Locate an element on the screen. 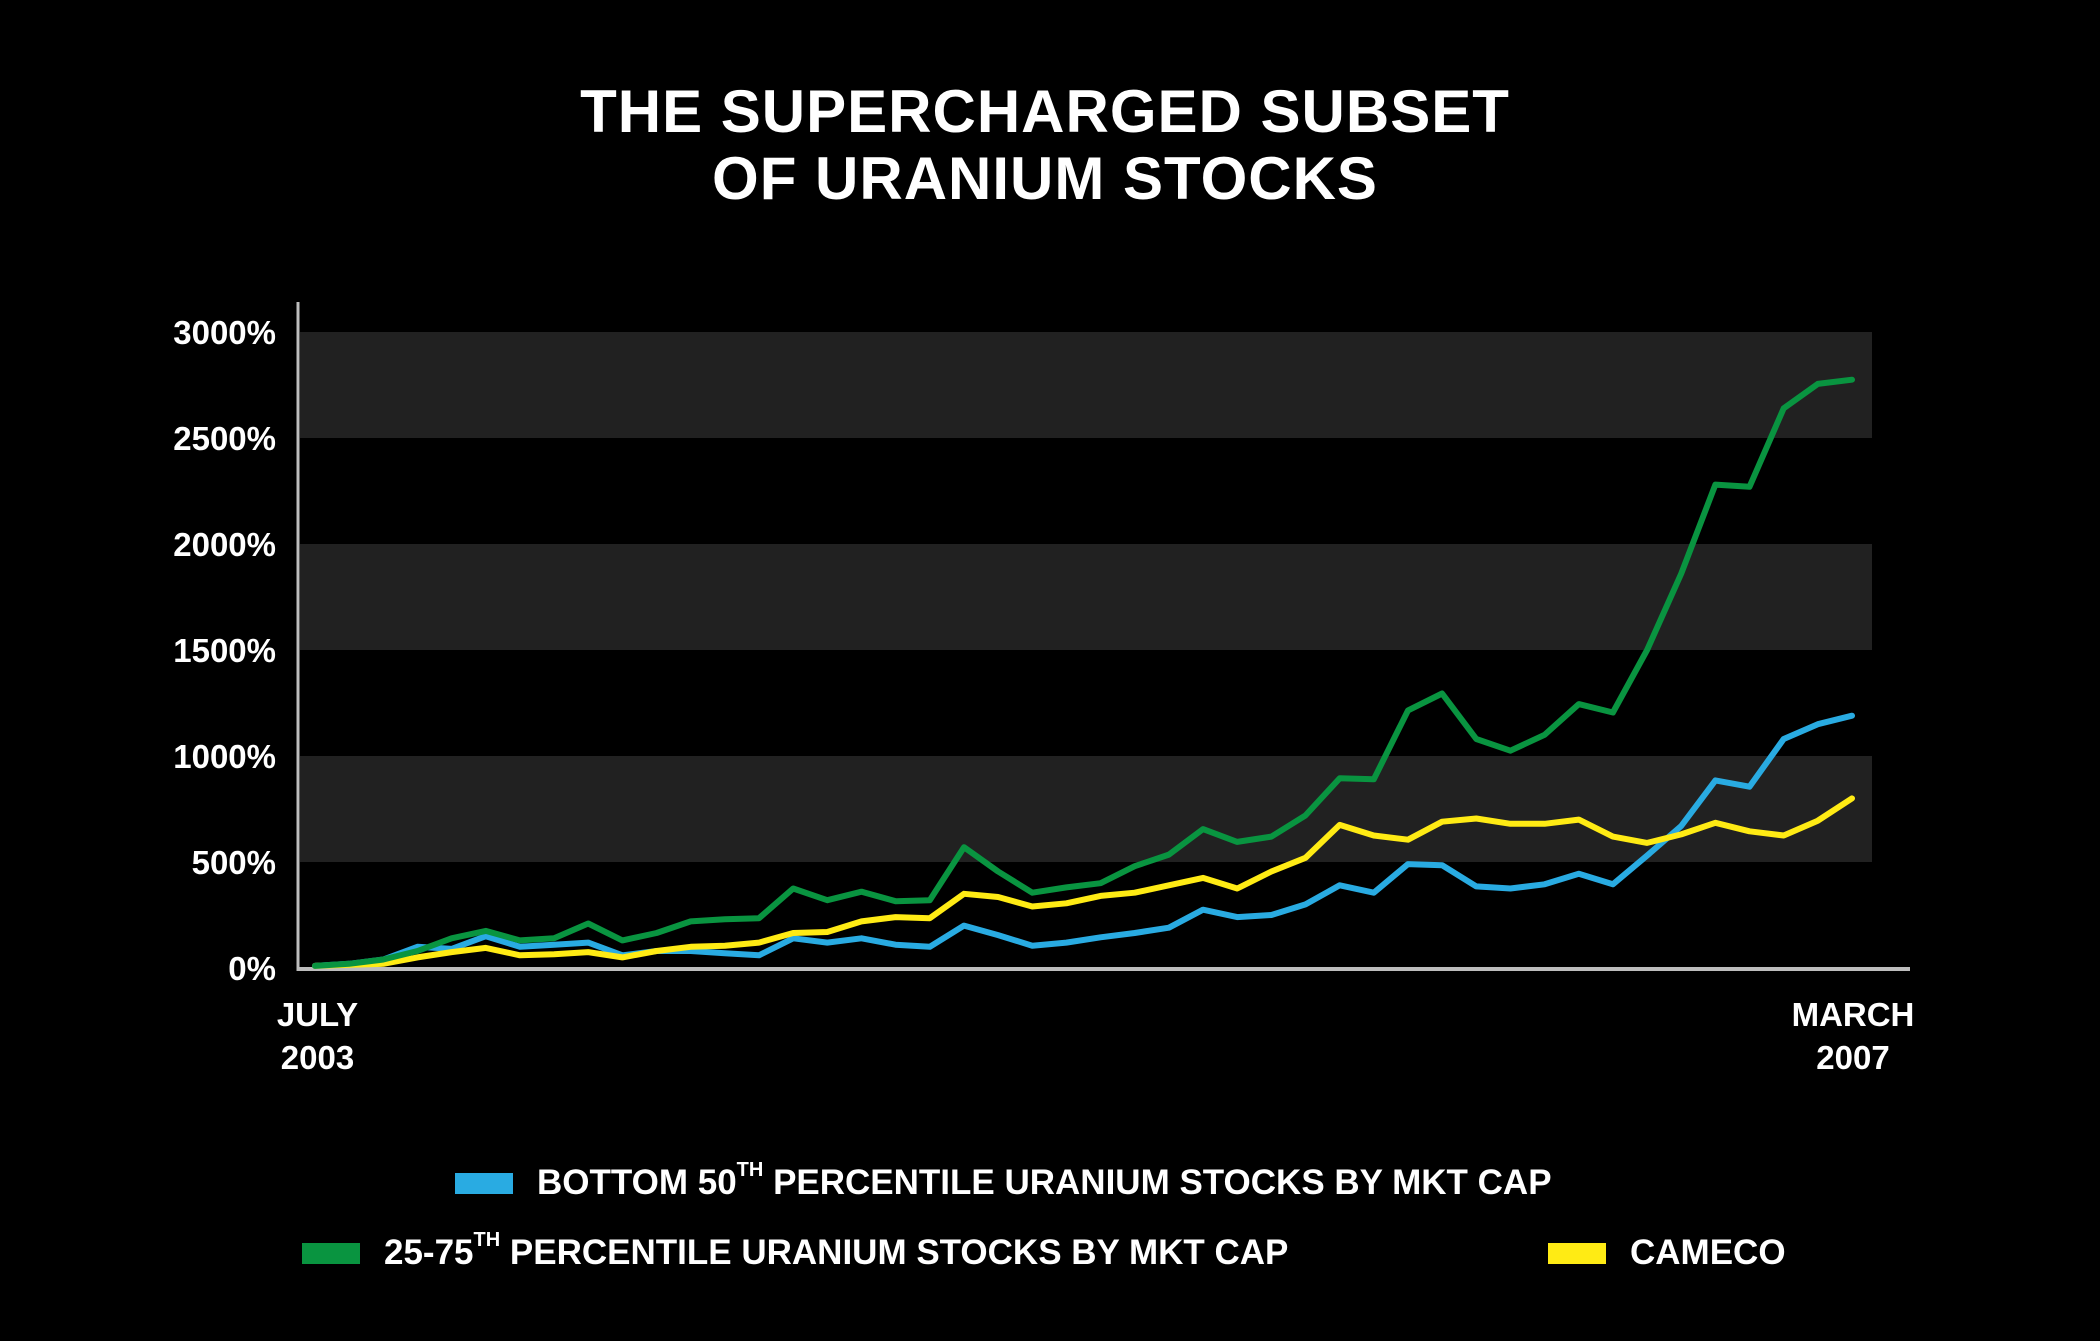  x-axis-start-label: JULY 2003 is located at coordinates (317, 1036).